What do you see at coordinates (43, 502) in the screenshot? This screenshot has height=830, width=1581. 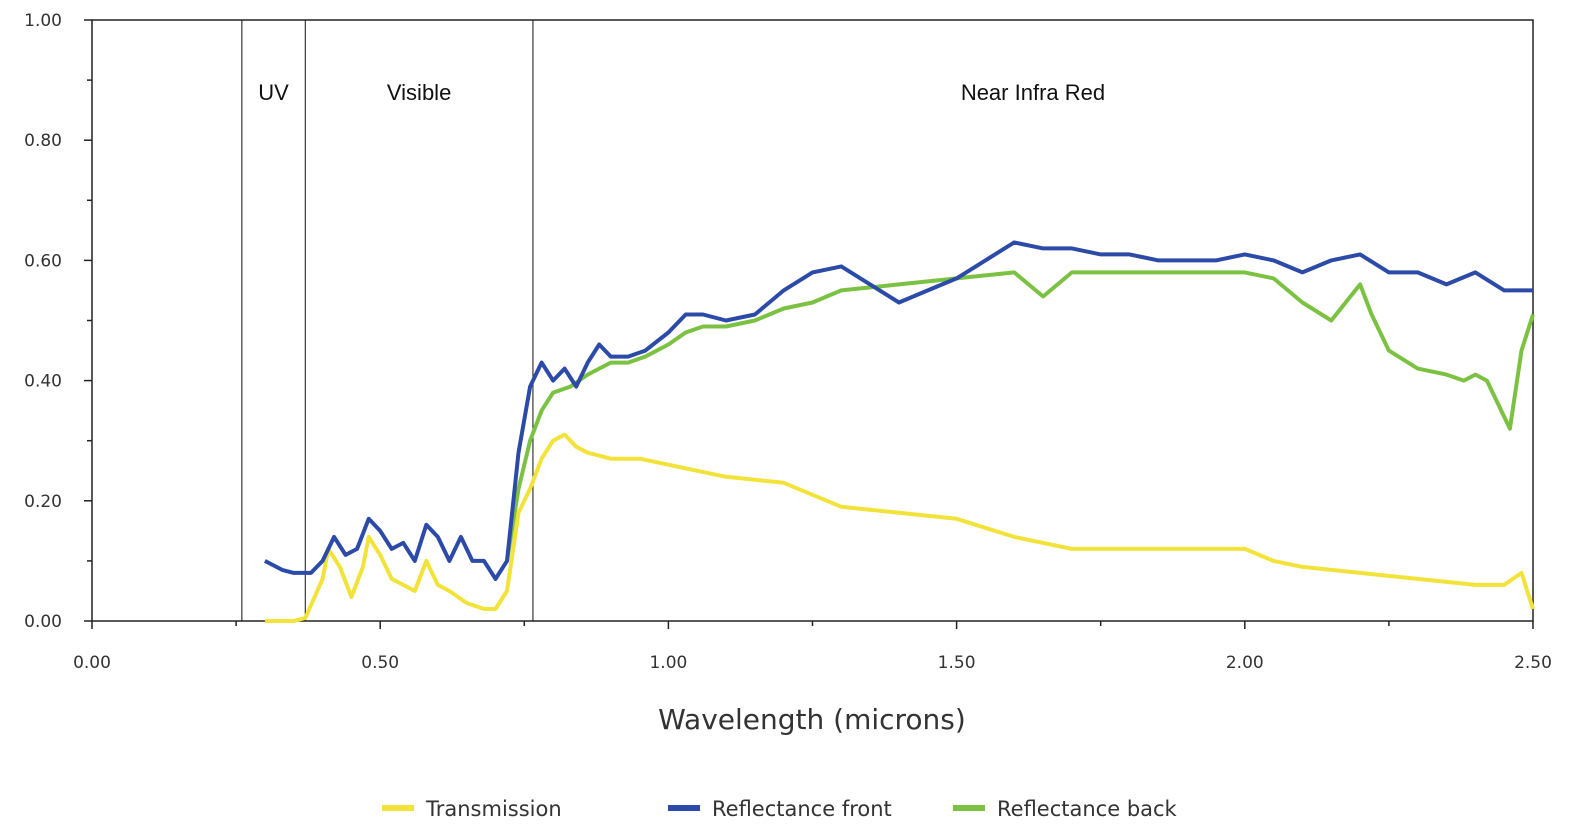 I see `y-tick-label: 0.20` at bounding box center [43, 502].